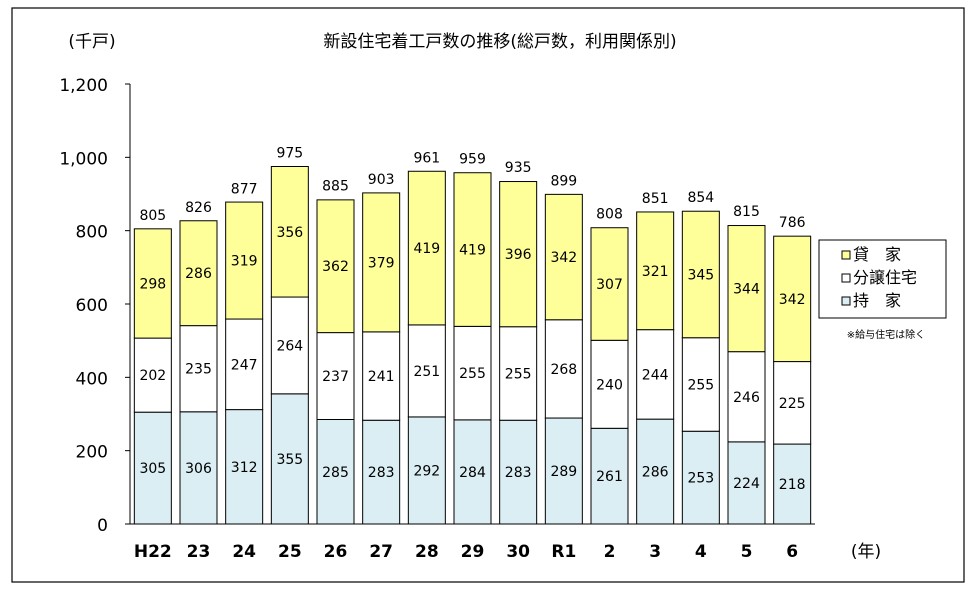  I want to click on y-tick-label: 1,000, so click(83, 159).